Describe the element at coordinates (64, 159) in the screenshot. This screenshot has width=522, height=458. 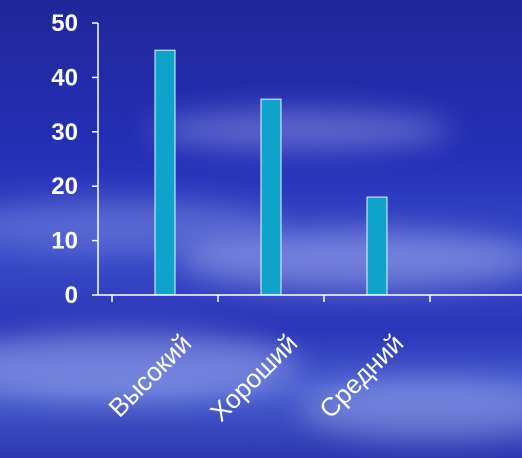
I see `y-axis-labels: 0 10 20 30 40 50` at that location.